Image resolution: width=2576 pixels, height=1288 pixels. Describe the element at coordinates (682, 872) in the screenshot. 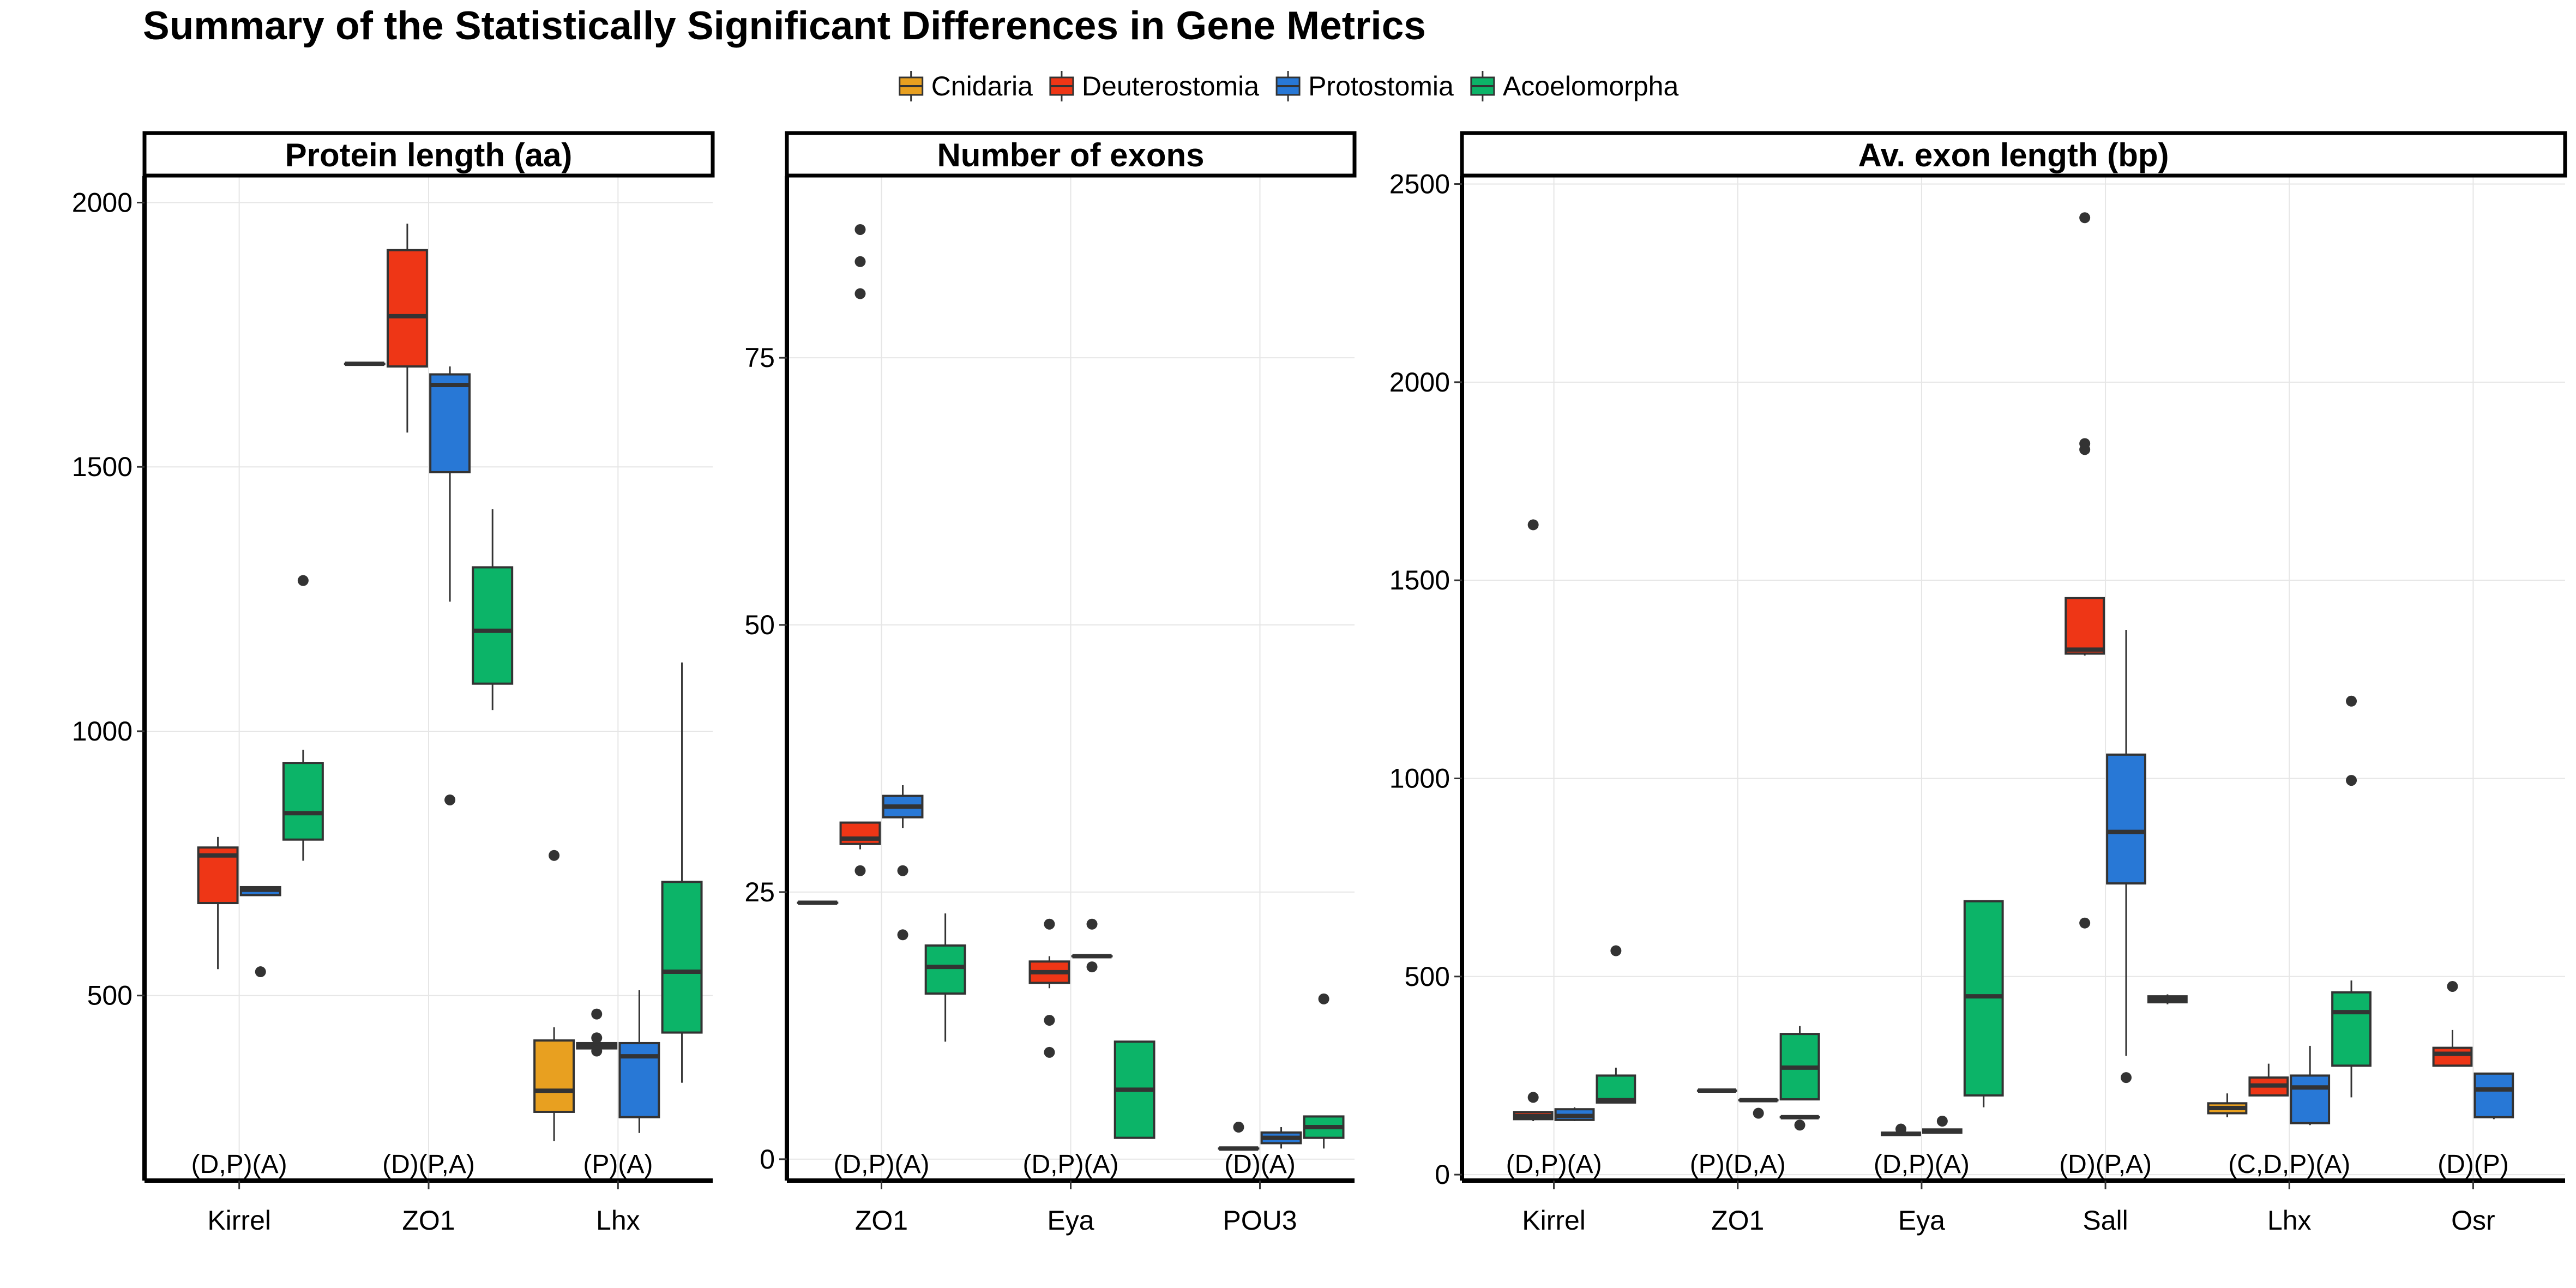

I see `box-lhx-acoelomorpha` at that location.